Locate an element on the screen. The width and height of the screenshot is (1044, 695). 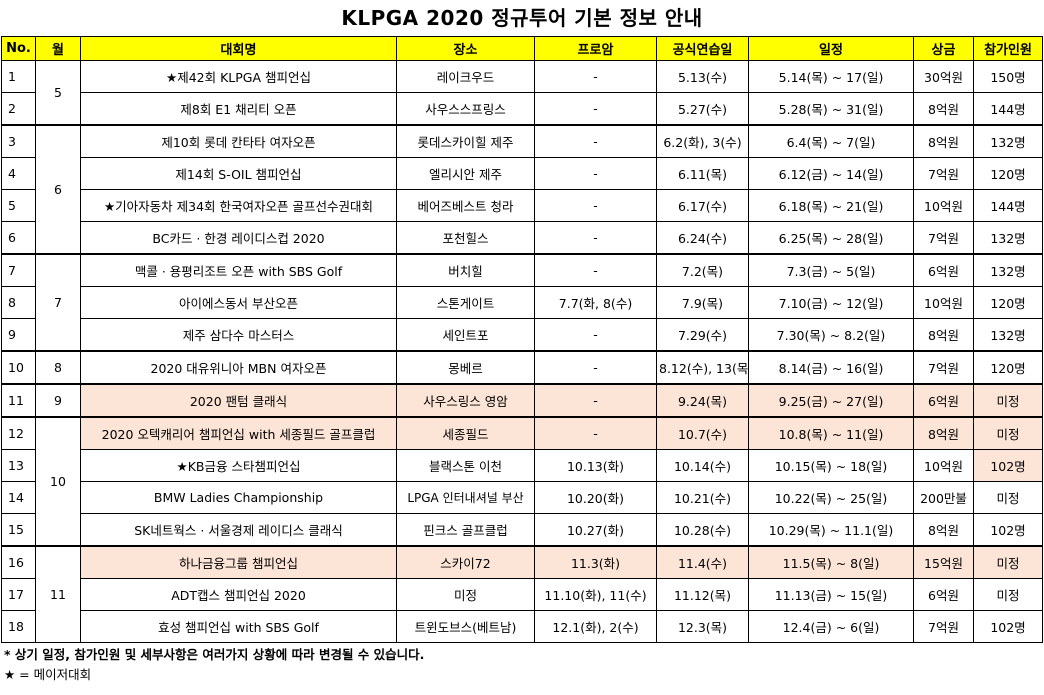
cell-no: 6 is located at coordinates (18, 238).